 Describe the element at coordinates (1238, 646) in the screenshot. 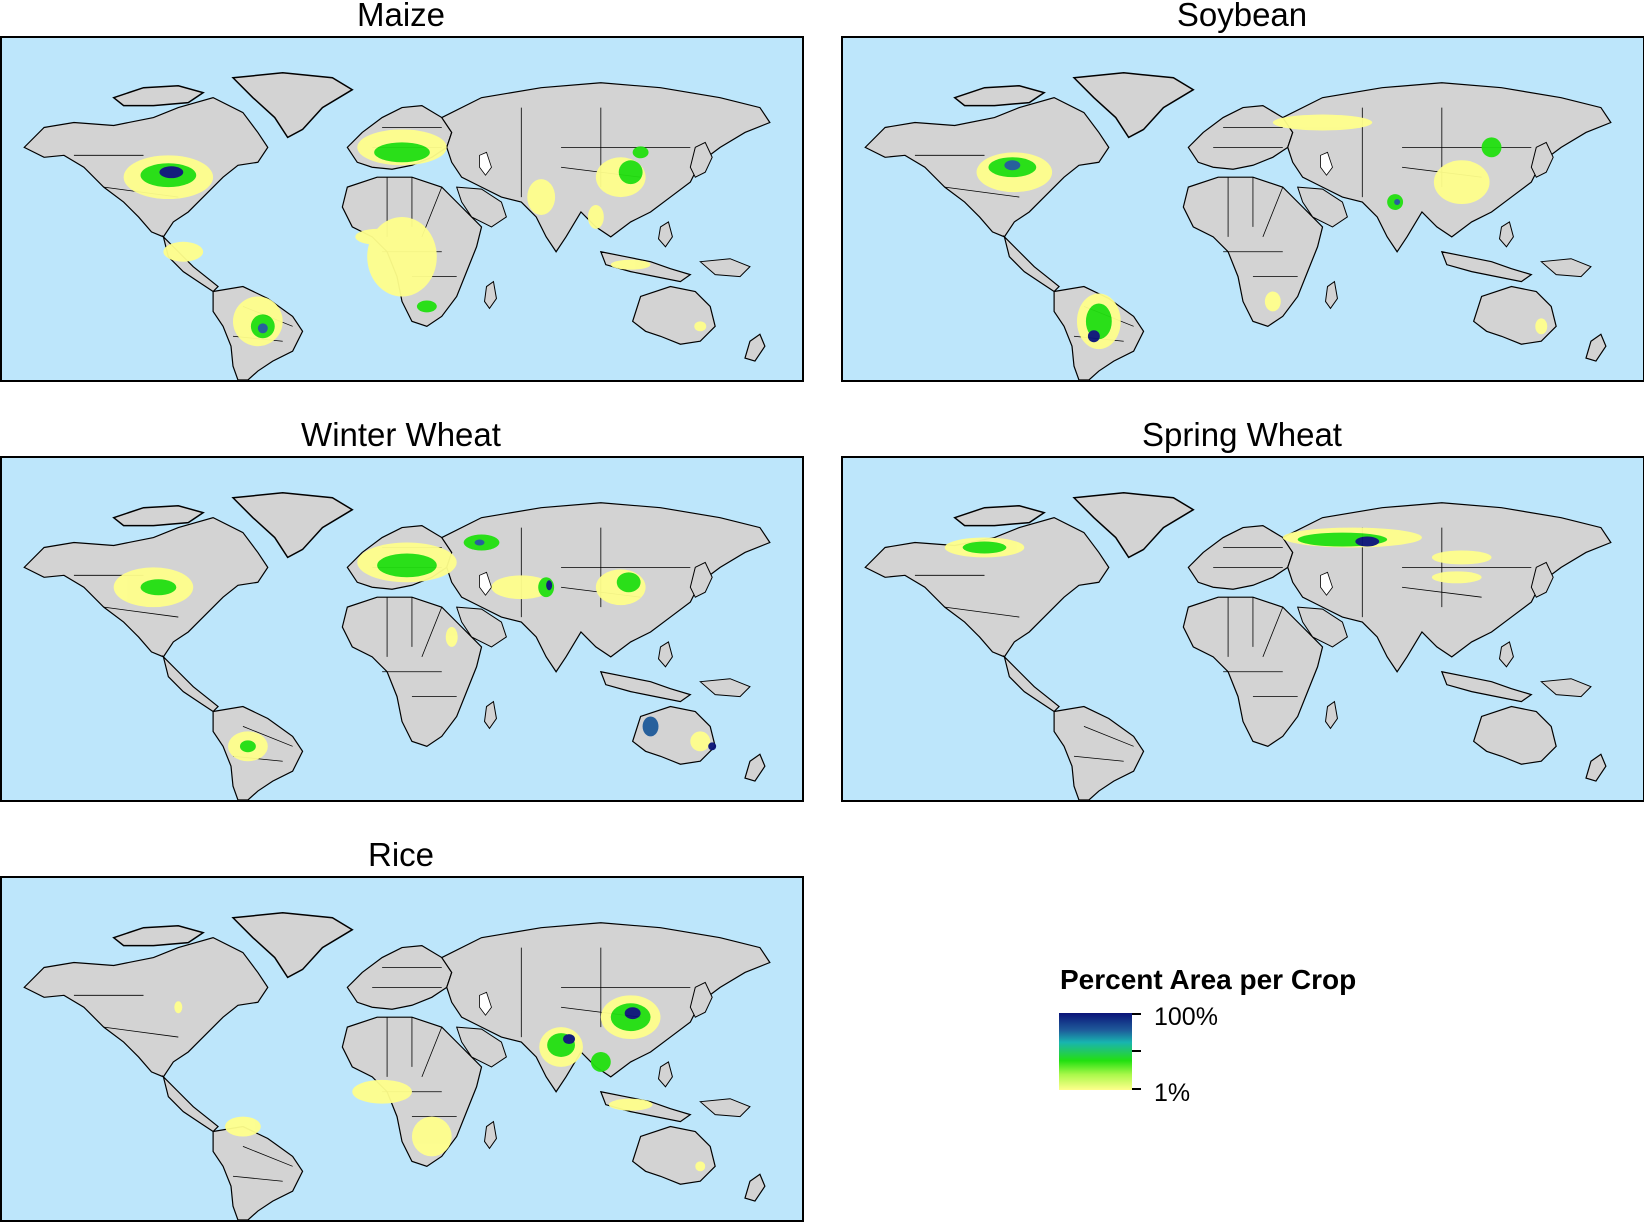

I see `world-map-spring-wheat` at that location.